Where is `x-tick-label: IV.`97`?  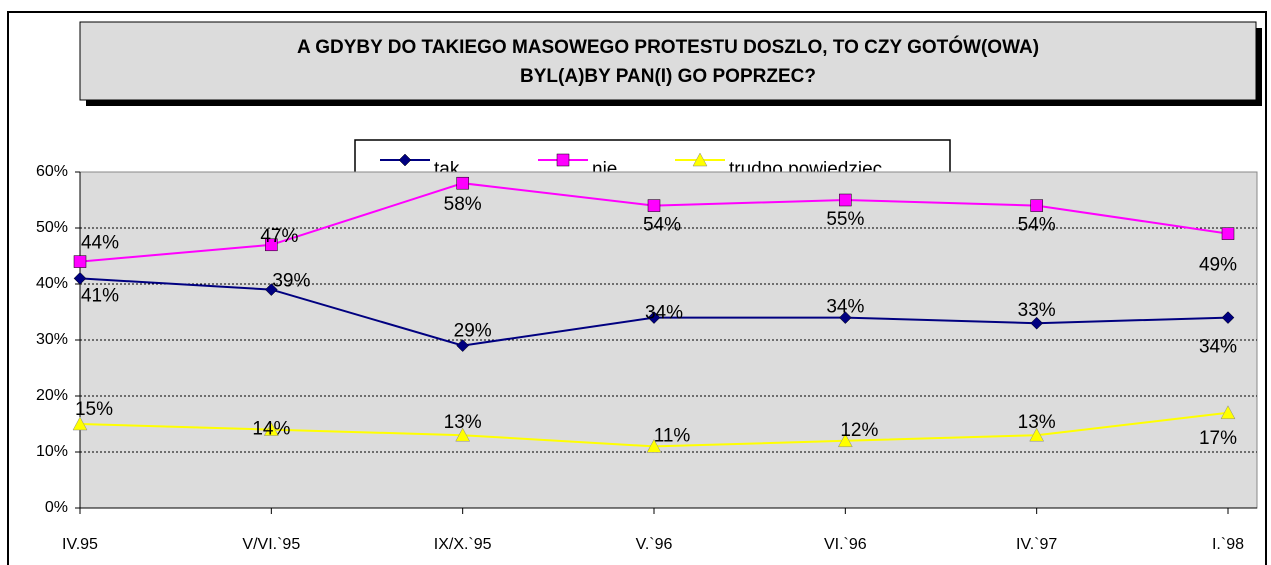
x-tick-label: IV.`97 is located at coordinates (1036, 544).